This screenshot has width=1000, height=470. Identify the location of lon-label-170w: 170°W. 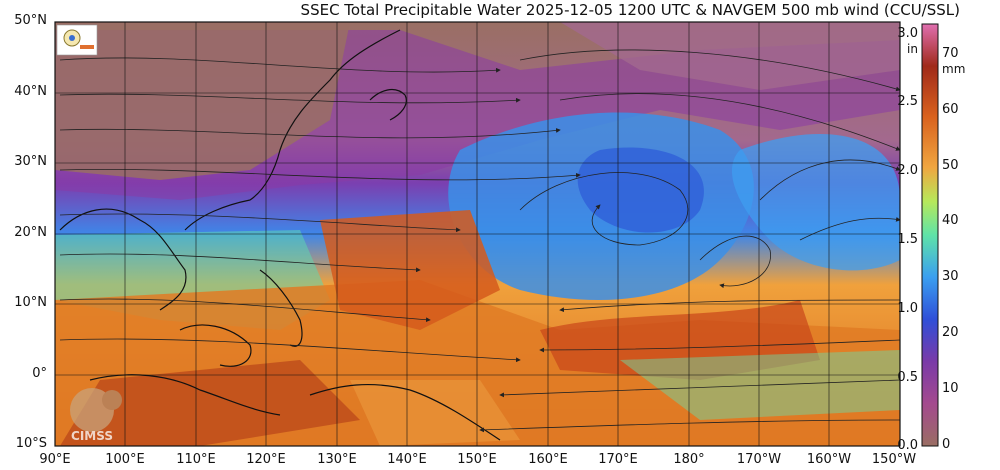
(759, 459).